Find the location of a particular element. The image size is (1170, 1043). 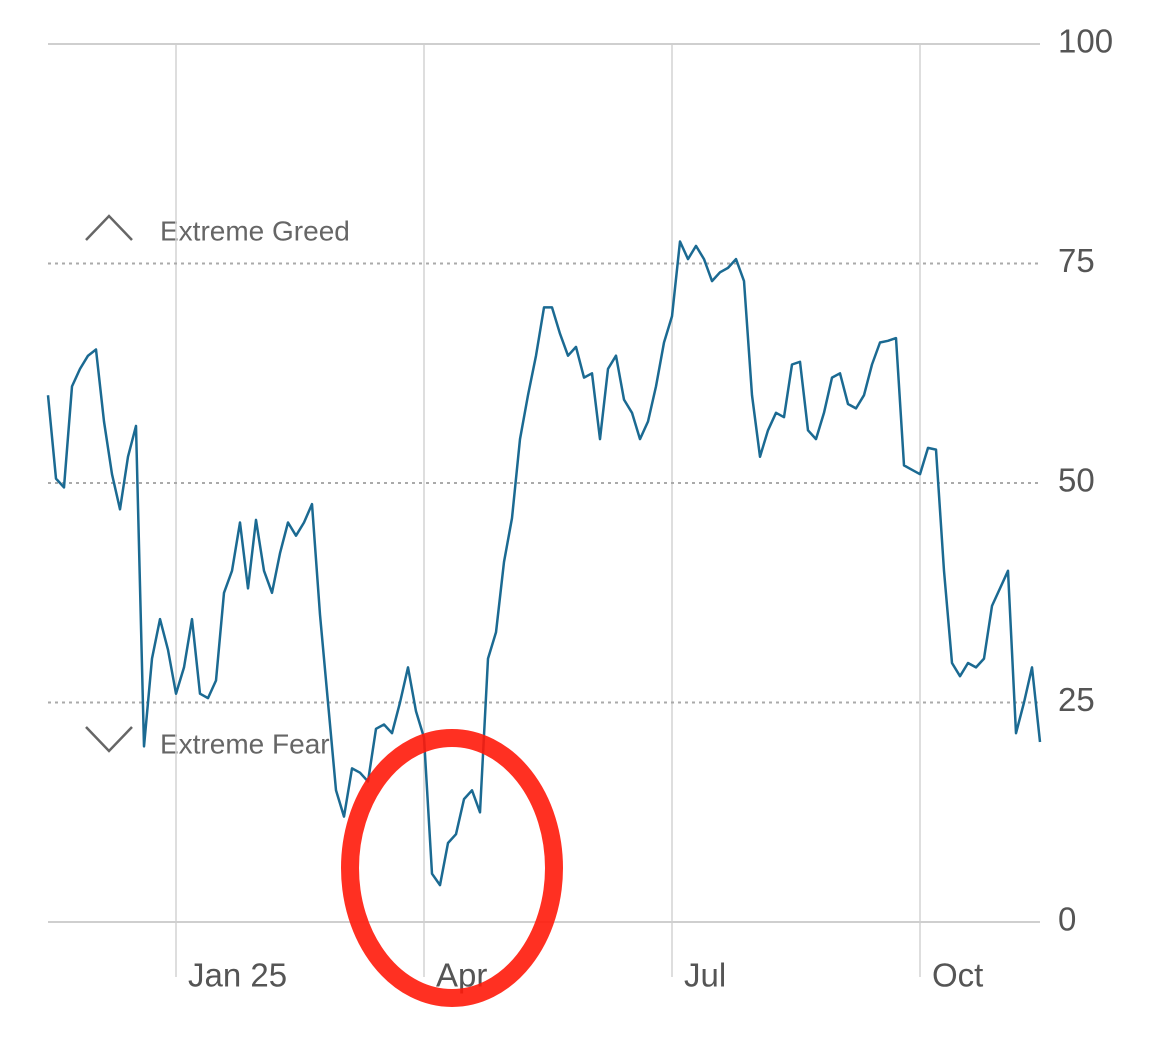

y-tick-label: 50 is located at coordinates (1076, 480).